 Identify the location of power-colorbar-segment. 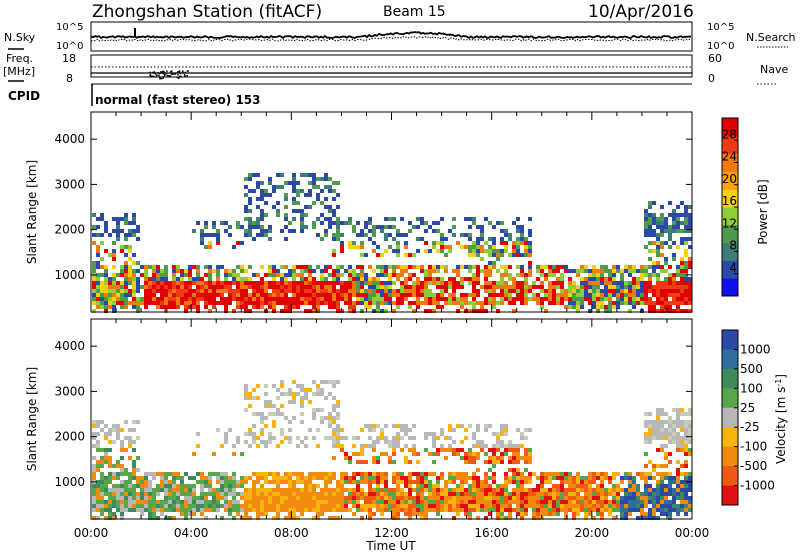
(730, 251).